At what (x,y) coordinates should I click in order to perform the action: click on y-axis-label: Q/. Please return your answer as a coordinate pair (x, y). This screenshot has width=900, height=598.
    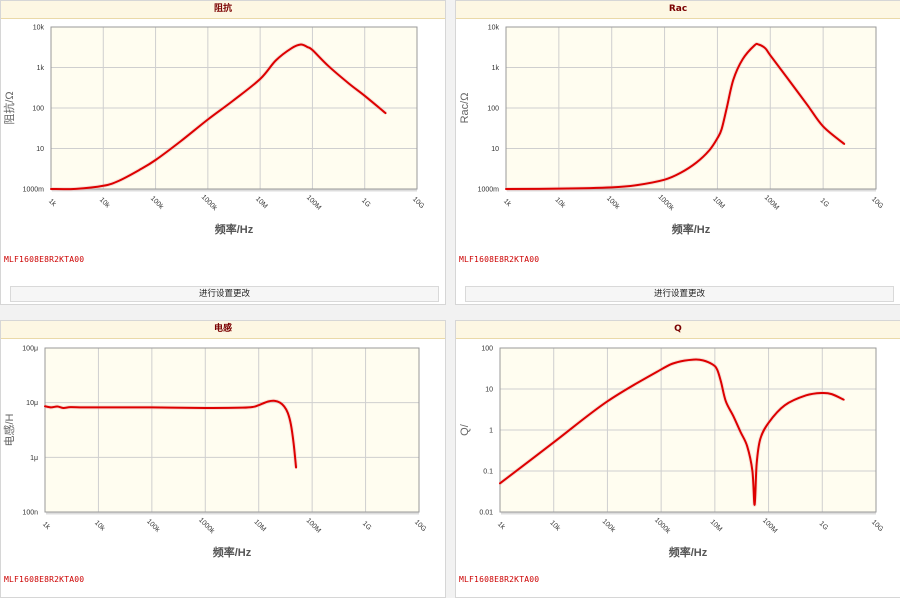
    Looking at the image, I should click on (465, 429).